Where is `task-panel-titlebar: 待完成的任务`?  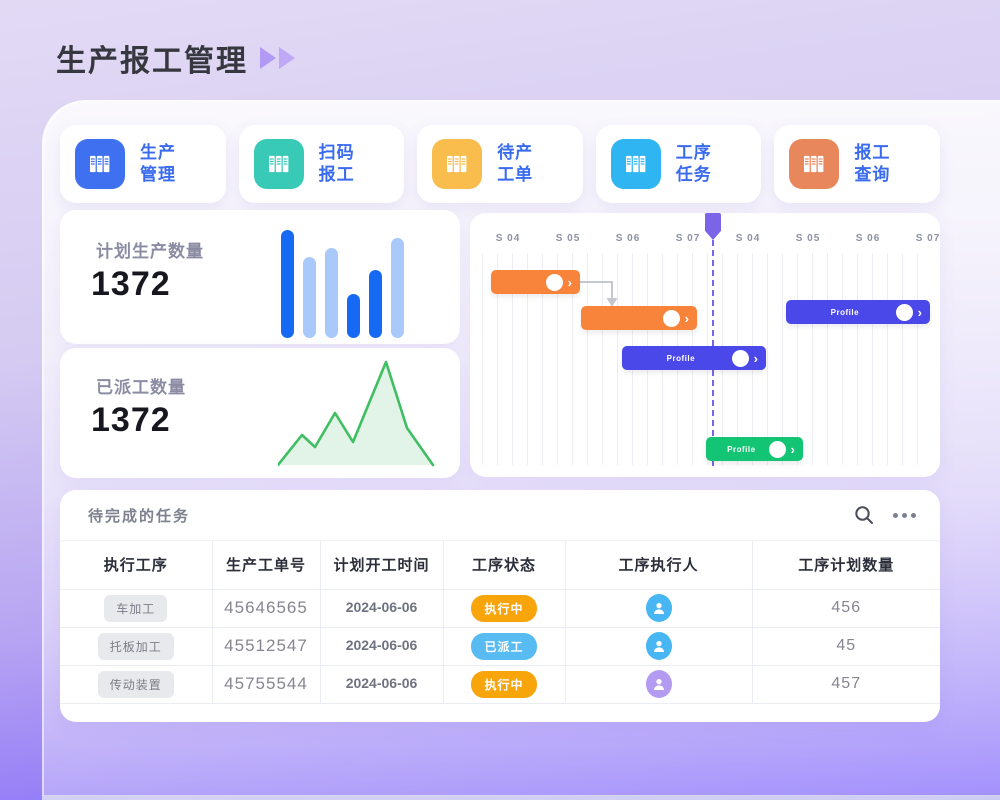 task-panel-titlebar: 待完成的任务 is located at coordinates (500, 515).